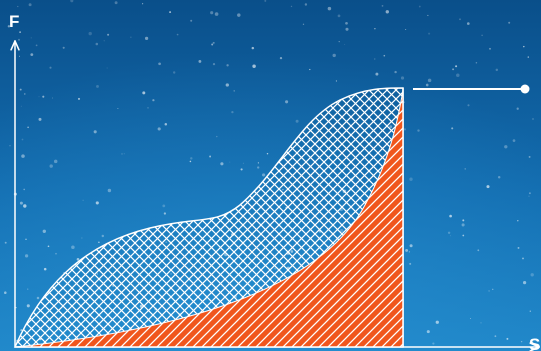 This screenshot has width=541, height=351. I want to click on callout-dot, so click(525, 89).